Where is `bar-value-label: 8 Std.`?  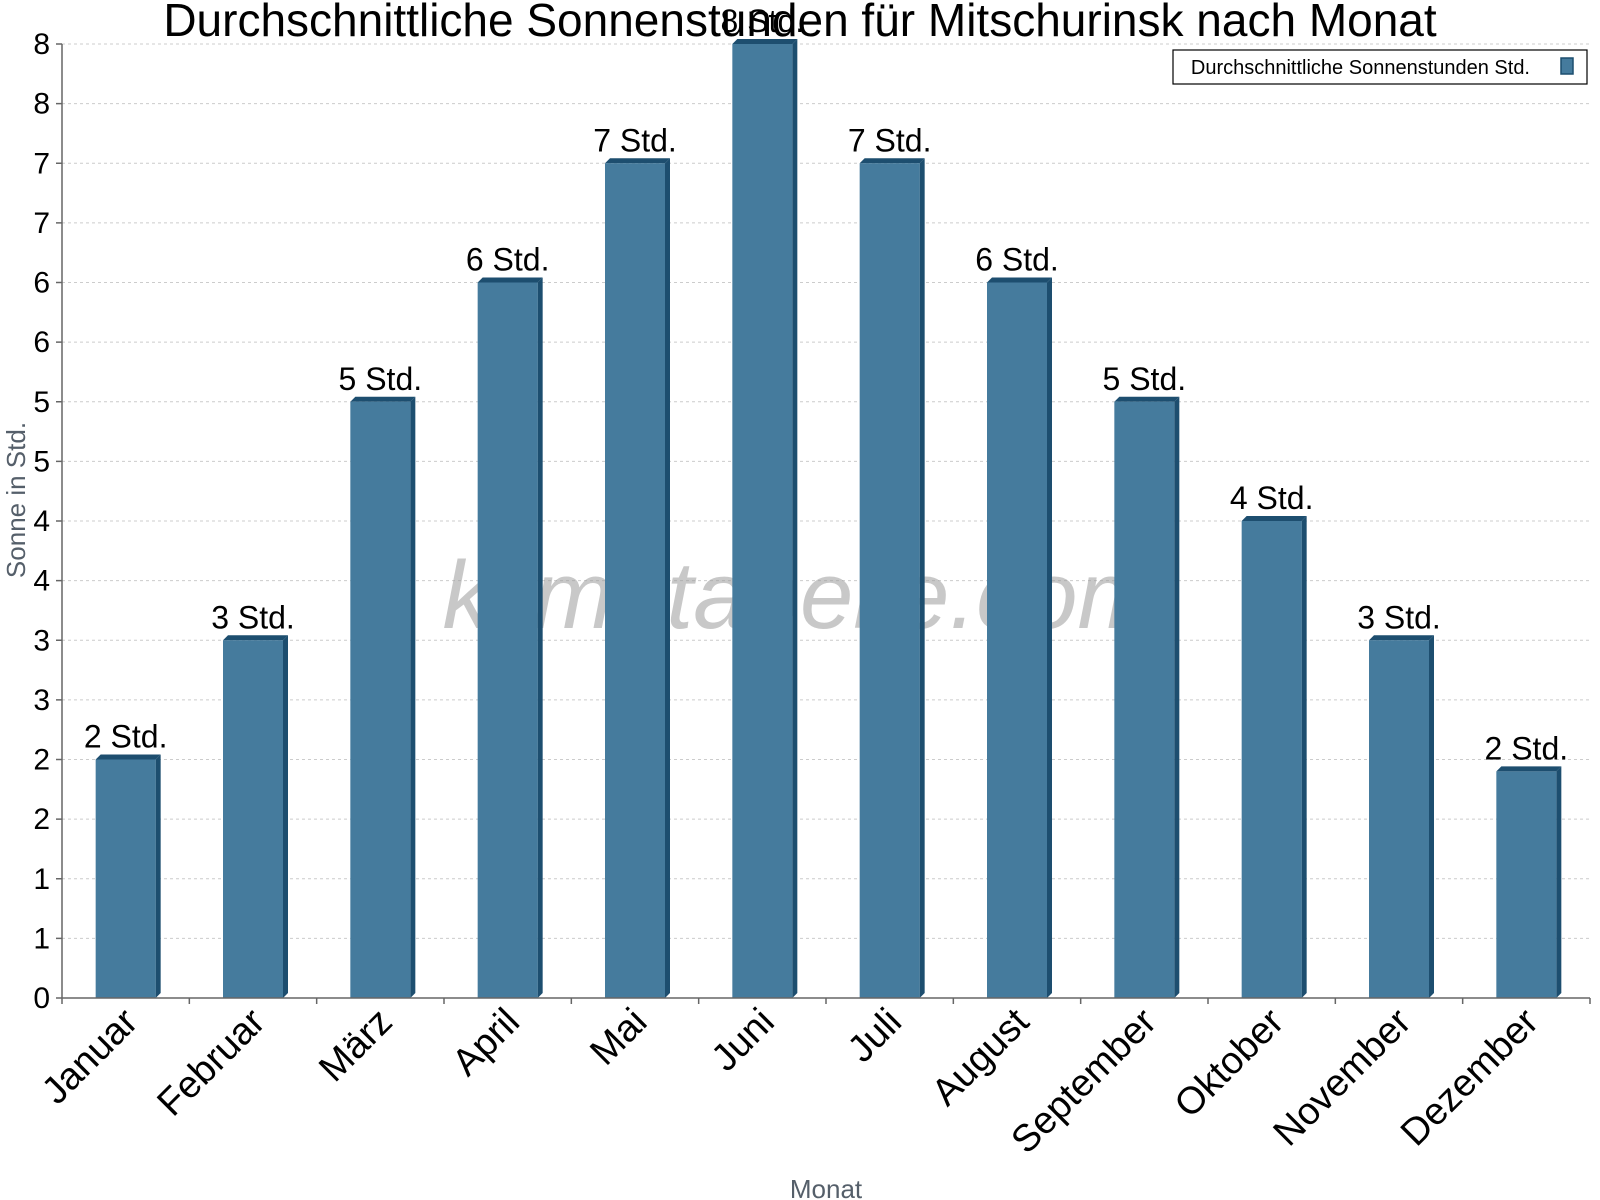
bar-value-label: 8 Std. is located at coordinates (763, 21).